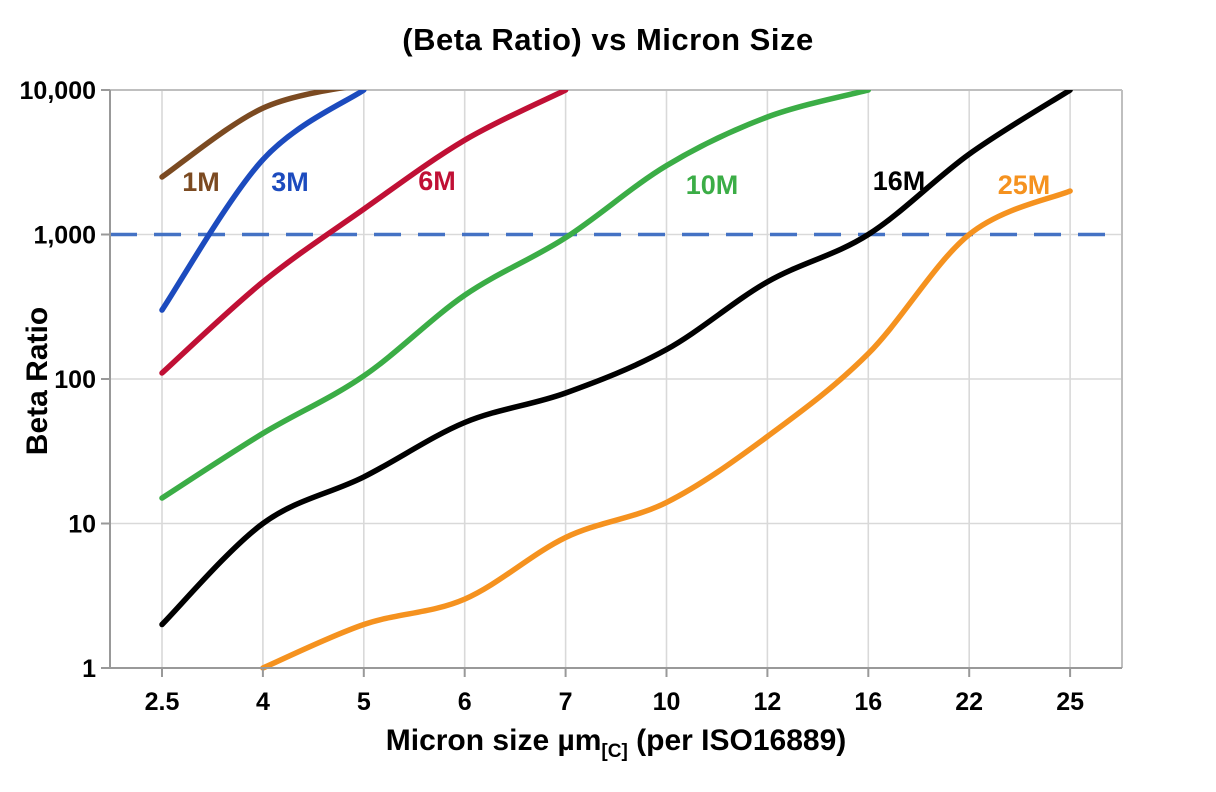 Image resolution: width=1216 pixels, height=792 pixels. I want to click on series-label-25M: 25M, so click(1024, 185).